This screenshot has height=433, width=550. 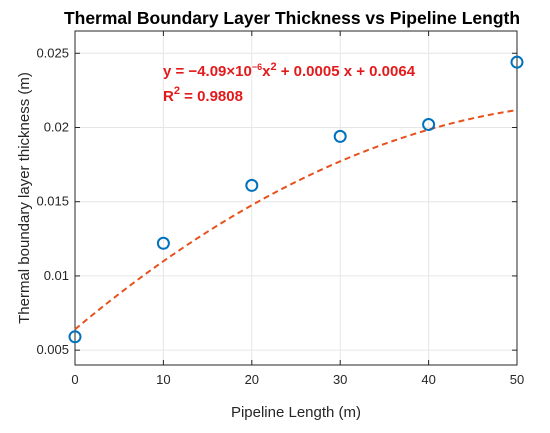 What do you see at coordinates (340, 379) in the screenshot?
I see `x-tick-label: 30` at bounding box center [340, 379].